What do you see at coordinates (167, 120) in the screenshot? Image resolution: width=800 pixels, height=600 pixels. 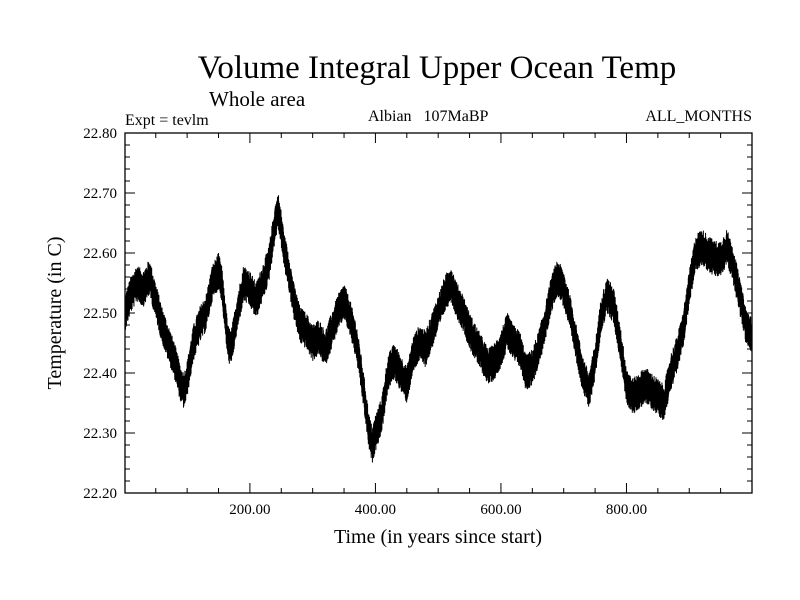 I see `experiment-label: Expt = tevlm` at bounding box center [167, 120].